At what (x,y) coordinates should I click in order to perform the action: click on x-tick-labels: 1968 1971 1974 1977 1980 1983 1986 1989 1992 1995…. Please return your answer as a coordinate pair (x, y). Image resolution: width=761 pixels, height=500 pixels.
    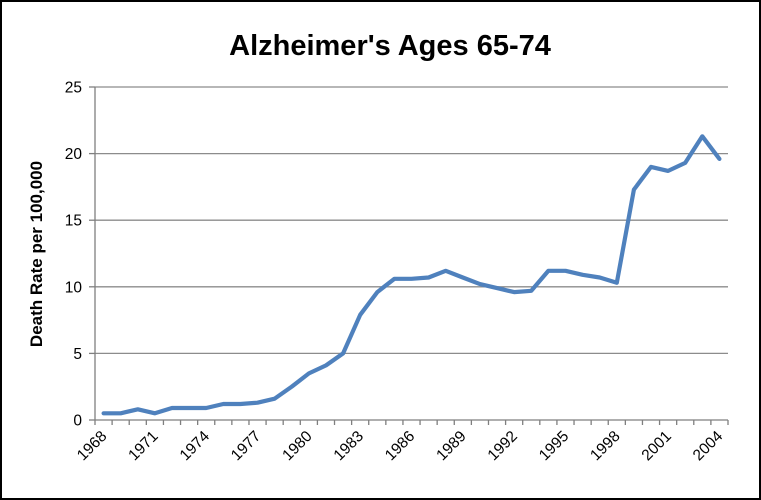
    Looking at the image, I should click on (400, 446).